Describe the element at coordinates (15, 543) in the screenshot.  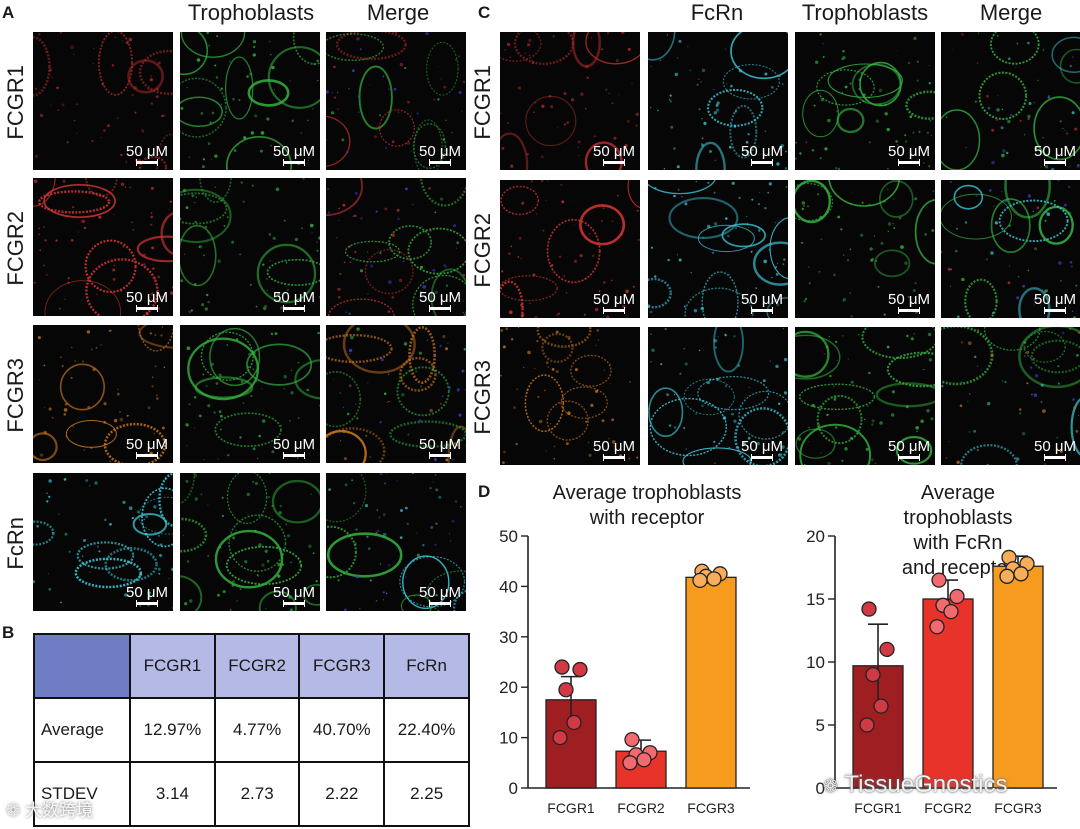
I see `panel-a-row-label: FcRn` at that location.